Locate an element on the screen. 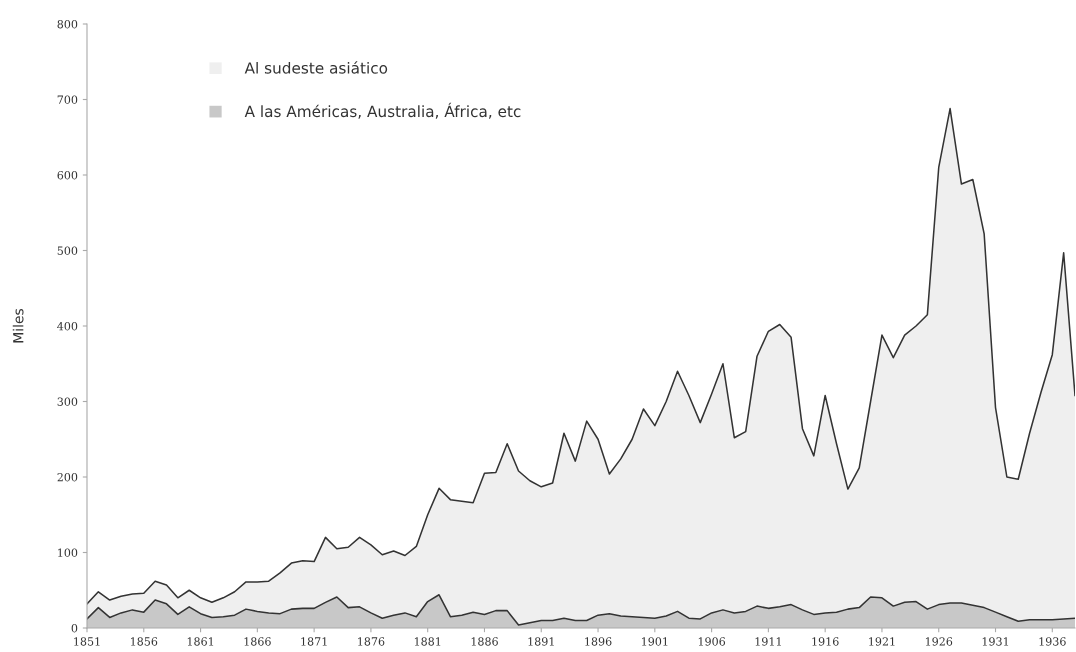  x-tick-label: 1891 is located at coordinates (541, 641).